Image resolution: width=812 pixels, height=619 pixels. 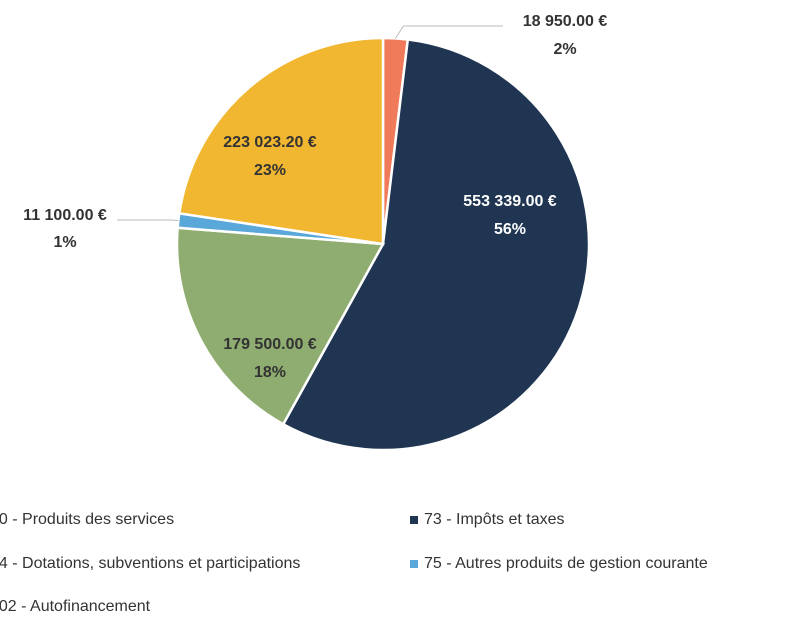 What do you see at coordinates (65, 215) in the screenshot?
I see `value-label: 11 100.00 €` at bounding box center [65, 215].